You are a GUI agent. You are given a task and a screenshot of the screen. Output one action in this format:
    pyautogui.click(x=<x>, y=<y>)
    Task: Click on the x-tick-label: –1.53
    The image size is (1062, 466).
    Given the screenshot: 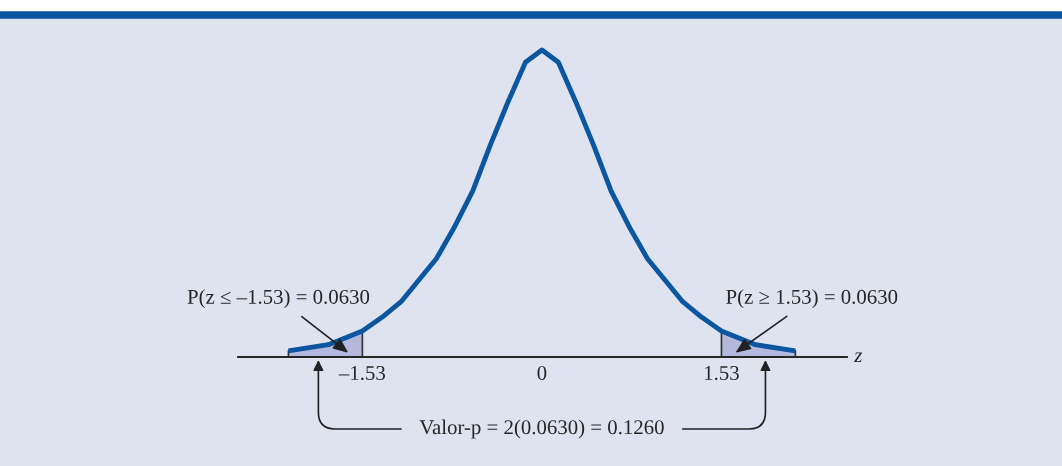 What is the action you would take?
    pyautogui.click(x=362, y=373)
    